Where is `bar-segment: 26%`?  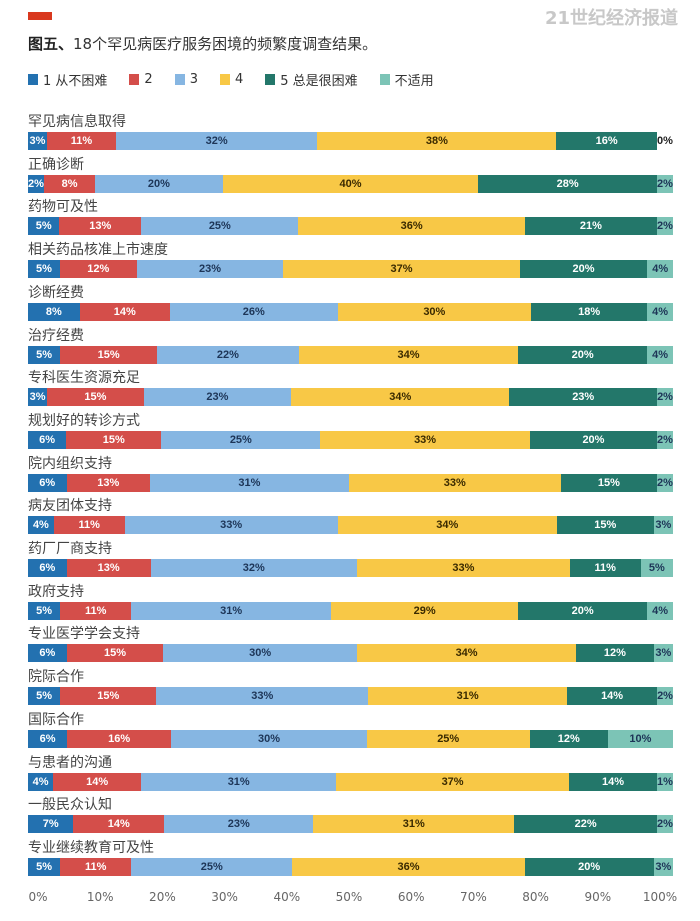 bar-segment: 26% is located at coordinates (253, 311).